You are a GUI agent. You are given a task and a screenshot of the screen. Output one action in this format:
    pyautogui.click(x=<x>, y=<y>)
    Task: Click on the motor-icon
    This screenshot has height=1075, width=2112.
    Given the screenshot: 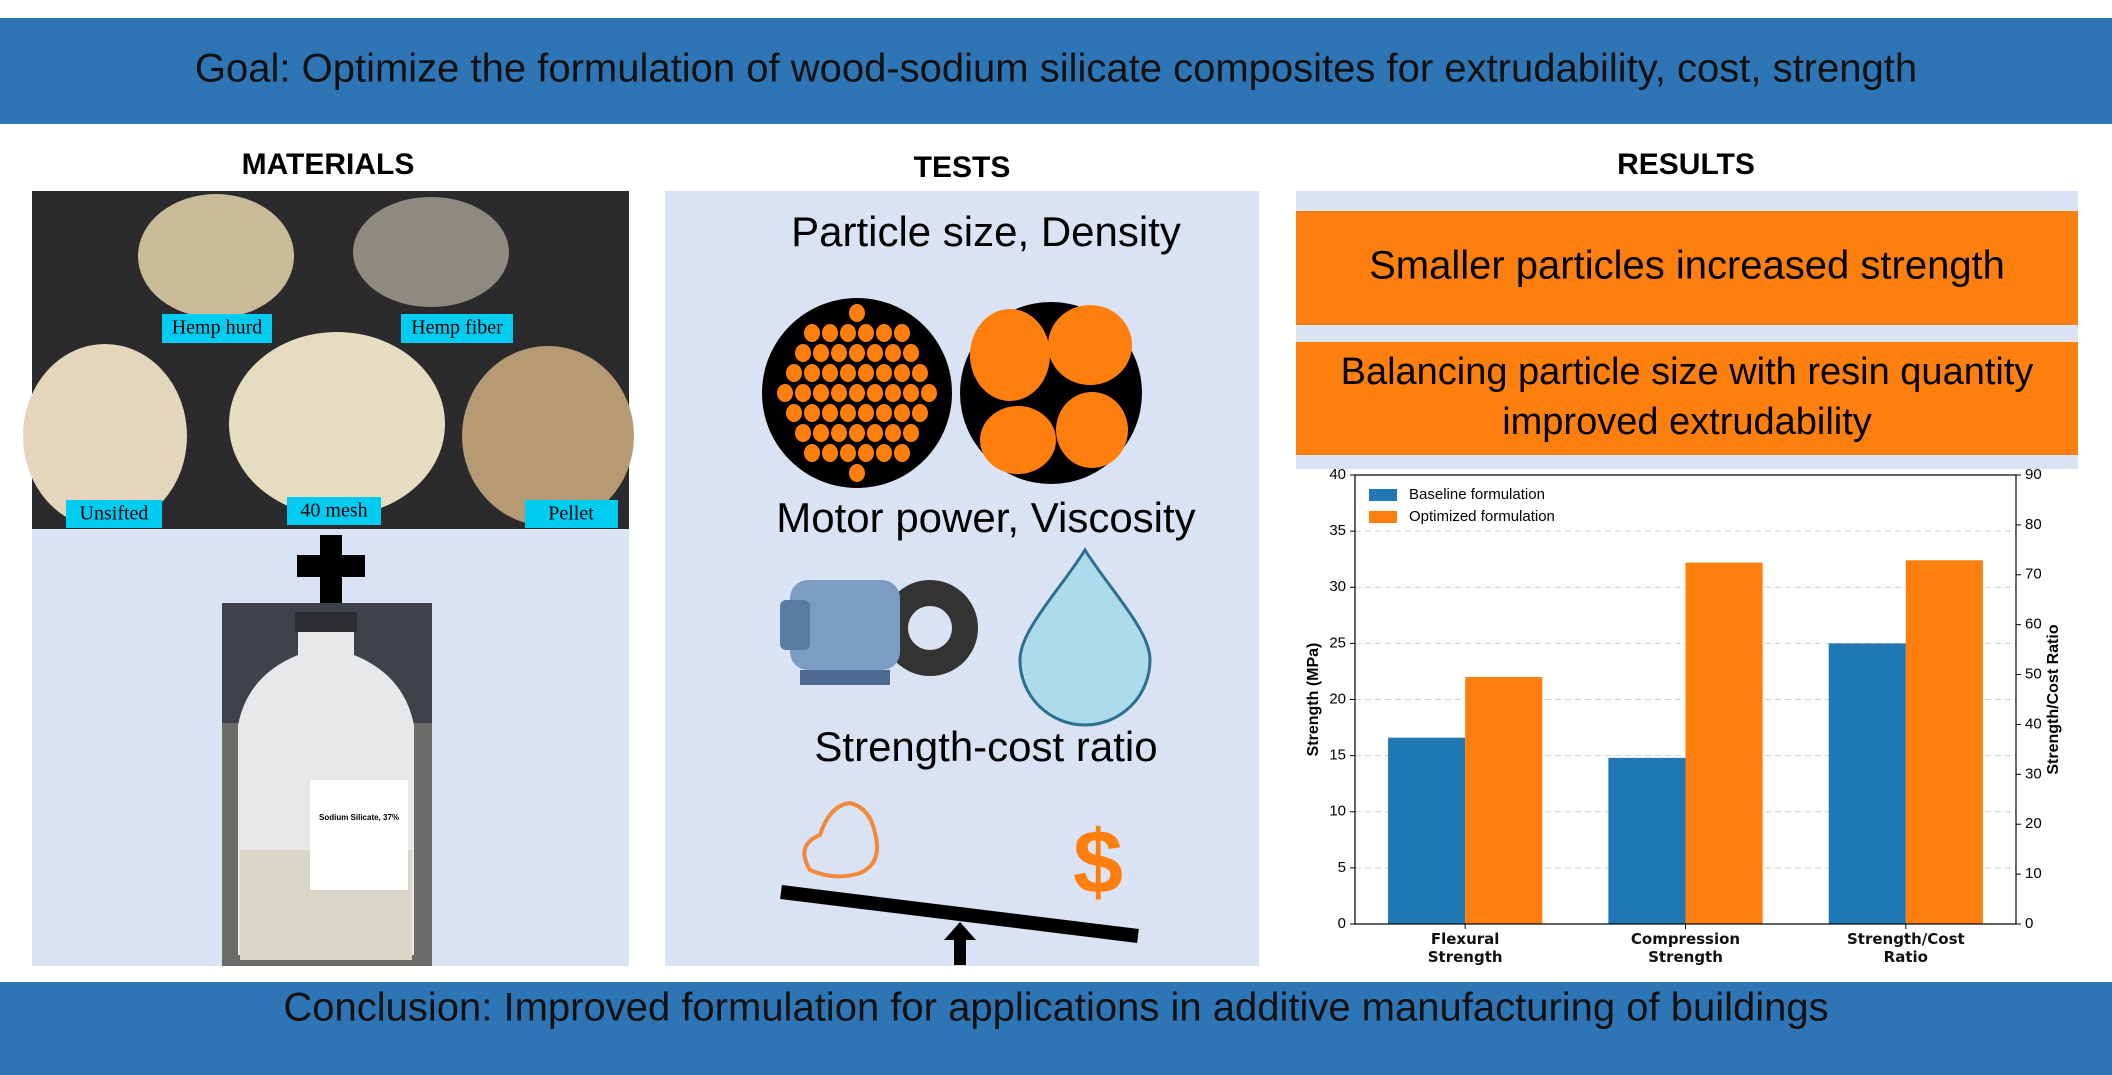 What is the action you would take?
    pyautogui.click(x=879, y=632)
    